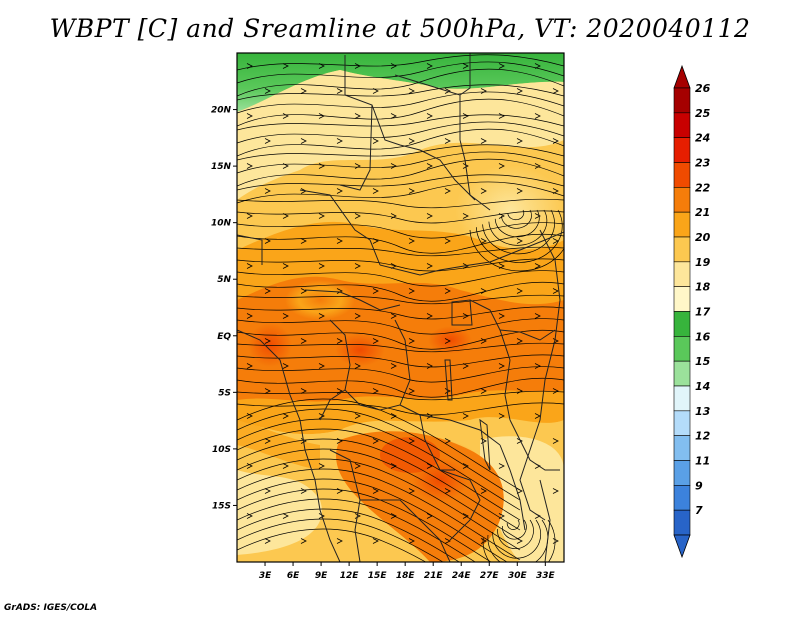 The height and width of the screenshot is (618, 800). What do you see at coordinates (682, 546) in the screenshot?
I see `colorbar-bottom-arrow` at bounding box center [682, 546].